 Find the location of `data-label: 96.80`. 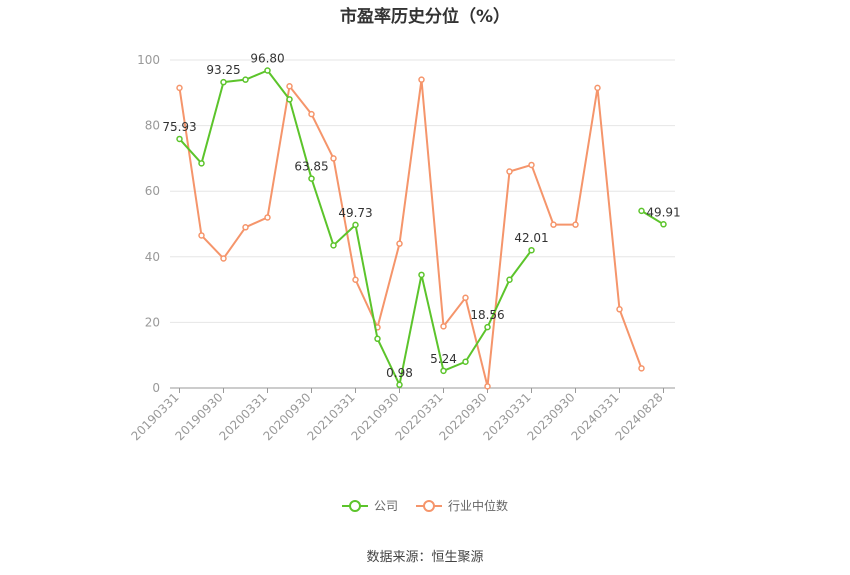

data-label: 96.80 is located at coordinates (267, 58).